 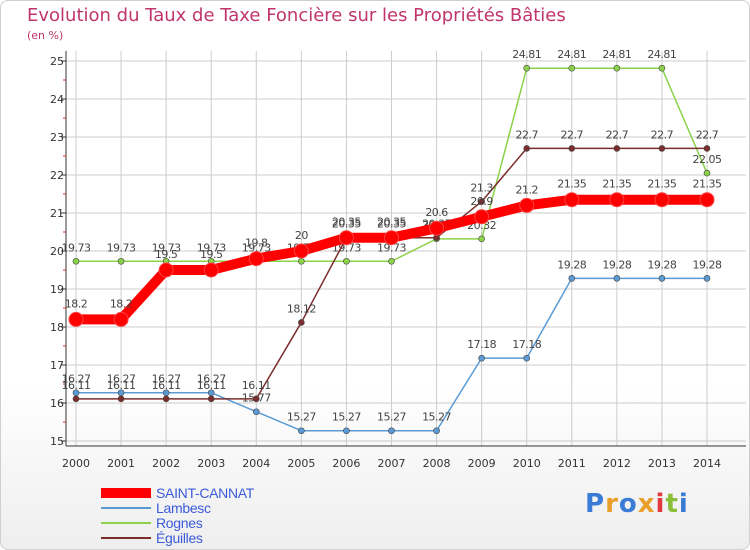 What do you see at coordinates (628, 504) in the screenshot?
I see `logo-letter: o` at bounding box center [628, 504].